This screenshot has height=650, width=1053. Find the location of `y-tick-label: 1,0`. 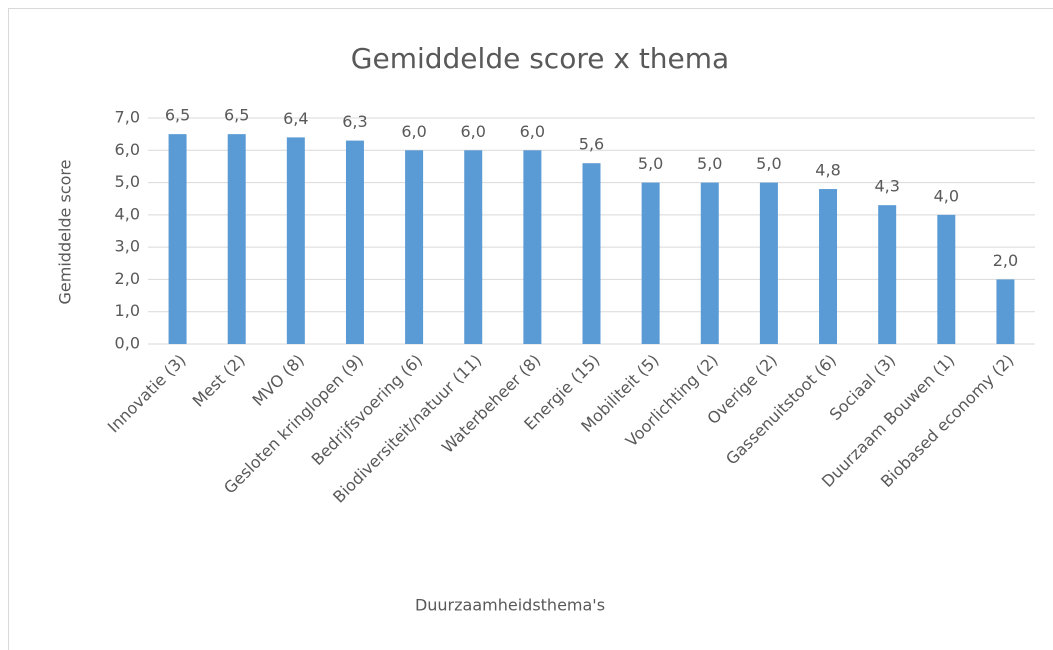

y-tick-label: 1,0 is located at coordinates (127, 310).